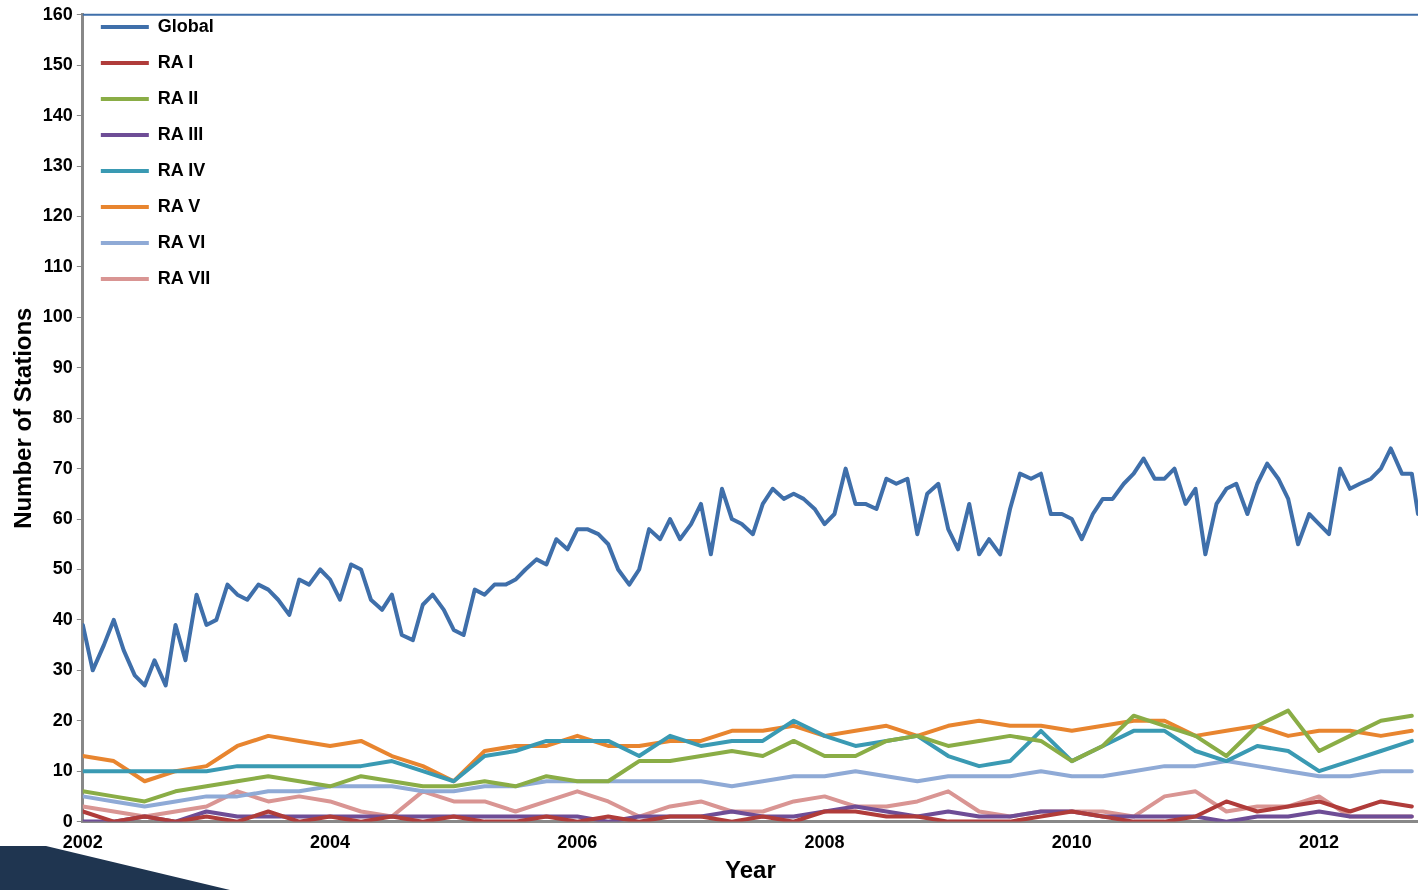  Describe the element at coordinates (175, 61) in the screenshot. I see `legend-label: RA I` at that location.